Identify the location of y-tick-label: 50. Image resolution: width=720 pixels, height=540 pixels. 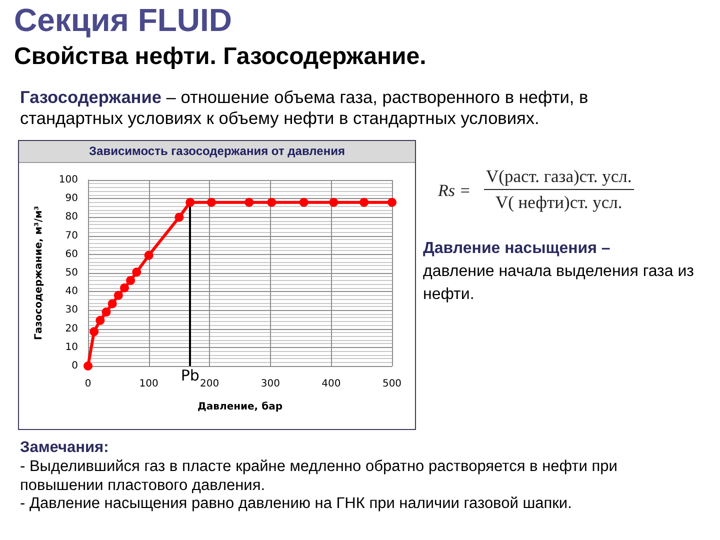
(71, 273).